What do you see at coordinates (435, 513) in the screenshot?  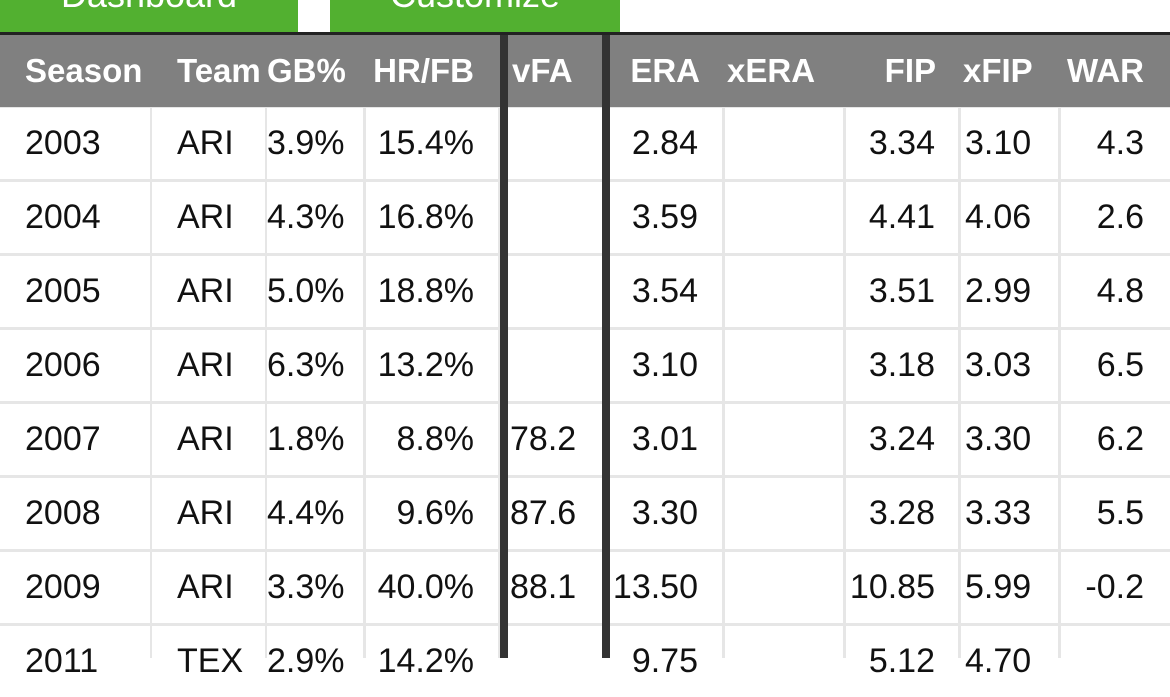 I see `table-cell: 9.6%` at bounding box center [435, 513].